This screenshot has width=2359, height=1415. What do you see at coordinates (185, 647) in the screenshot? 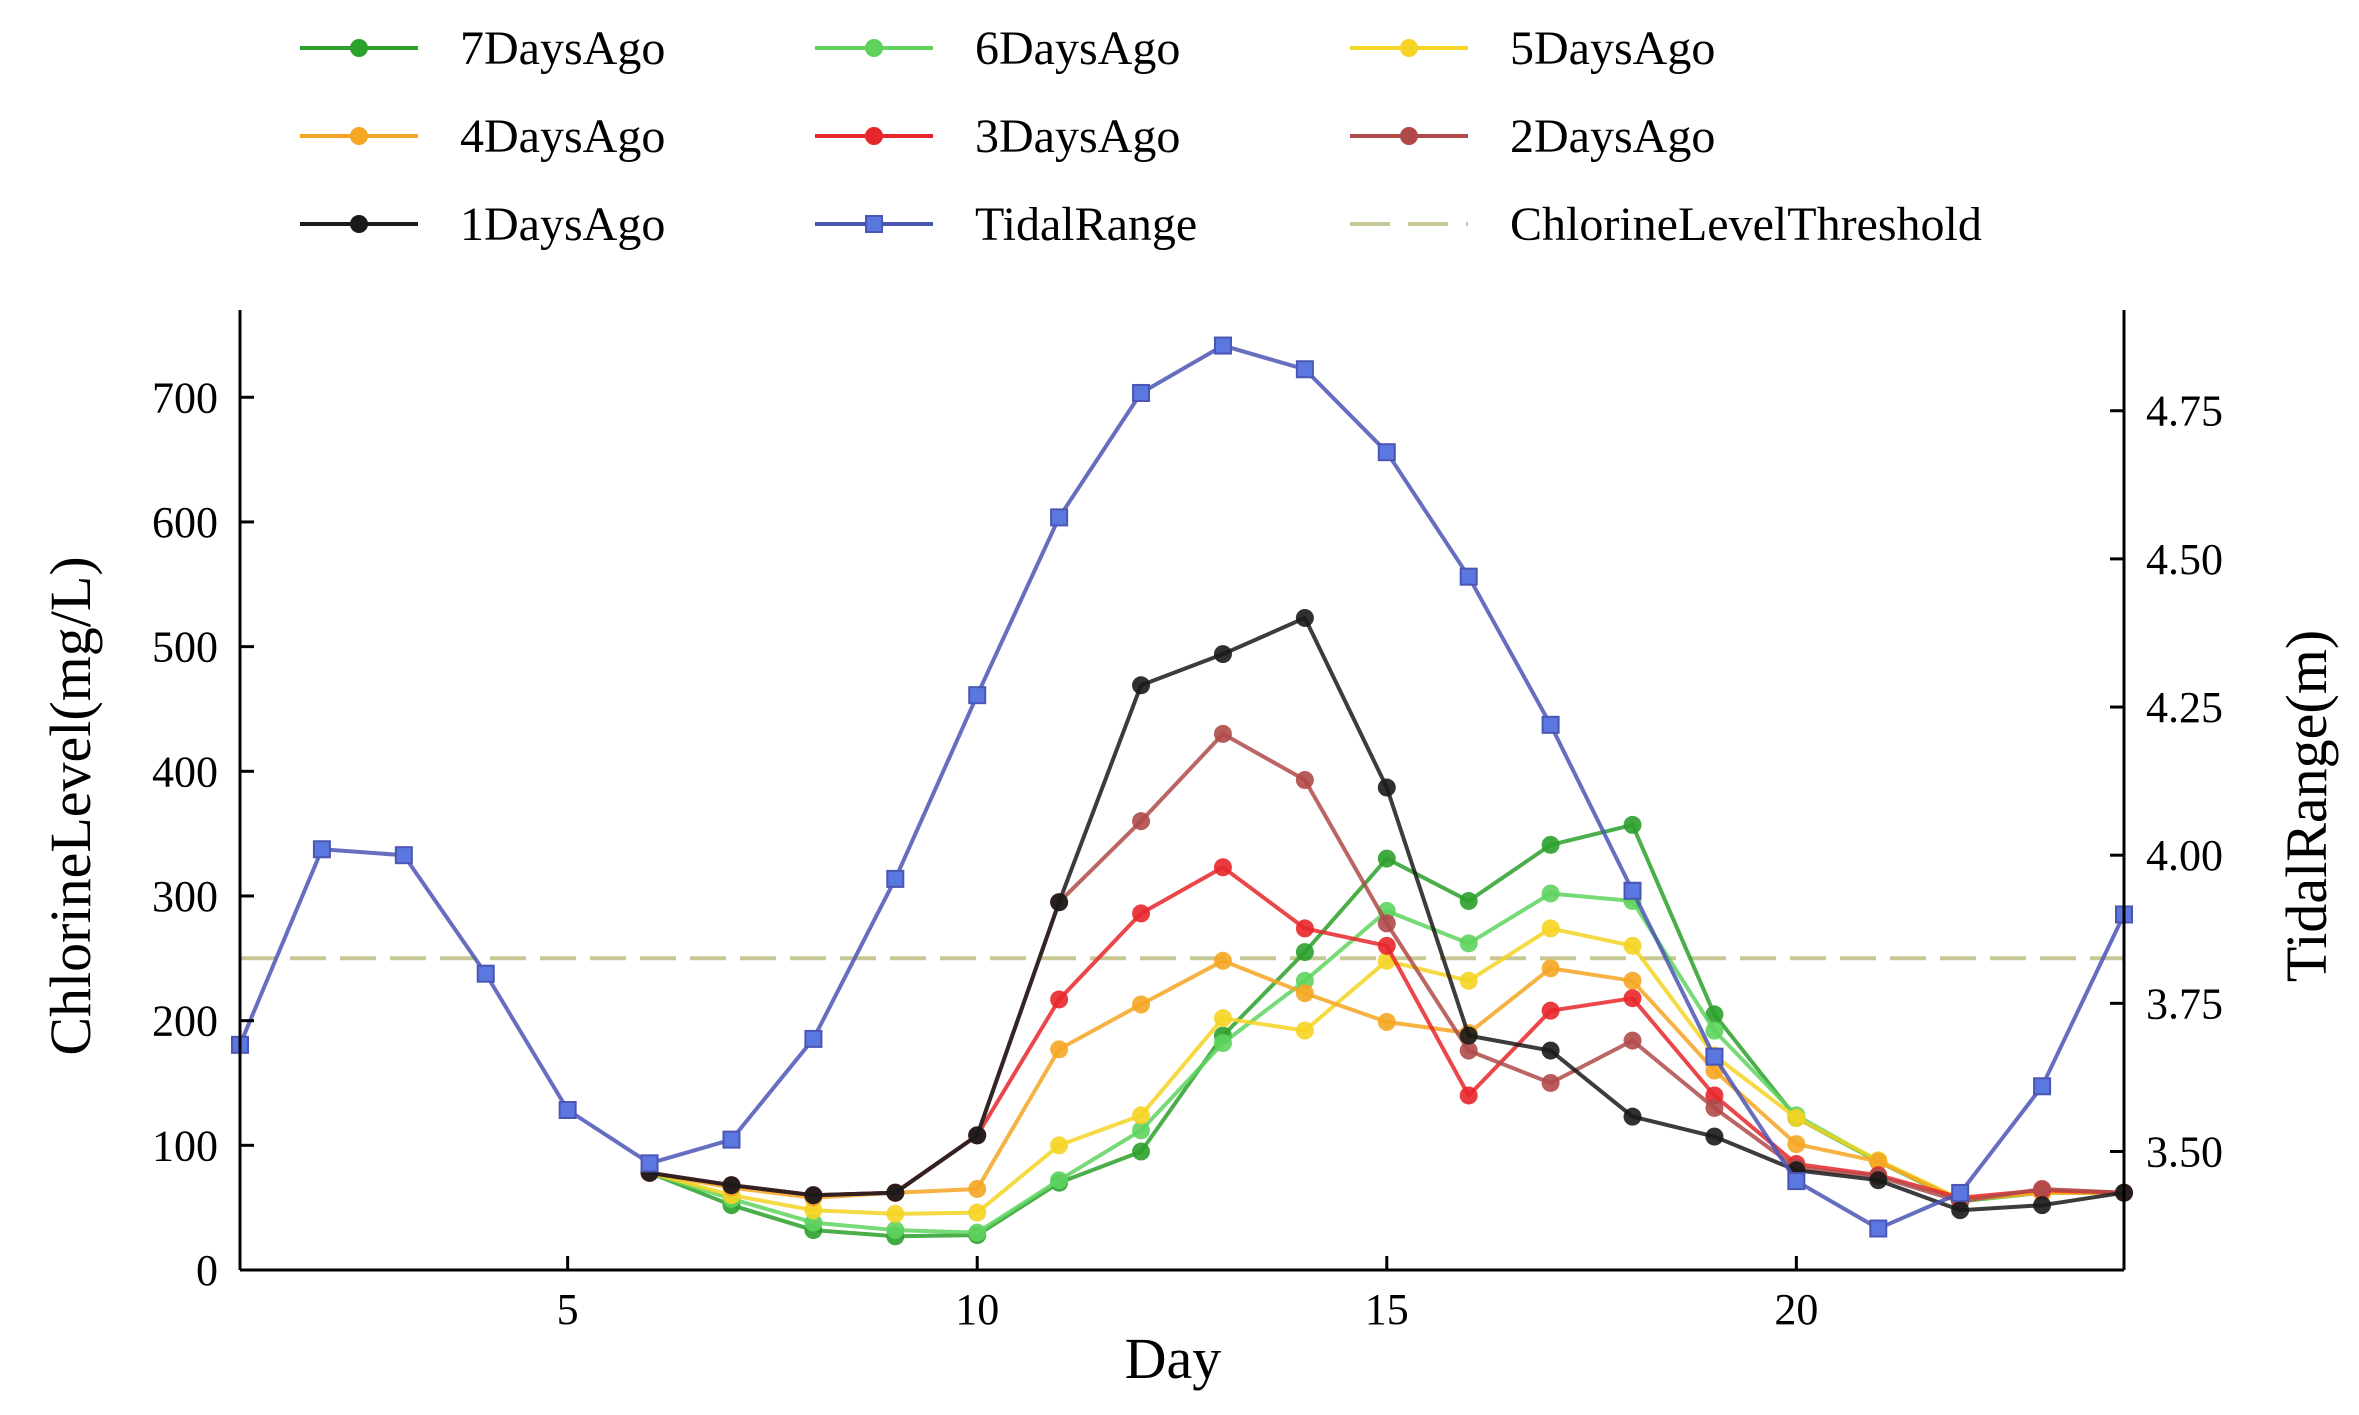
I see `y-tick-label: 500` at bounding box center [185, 647].